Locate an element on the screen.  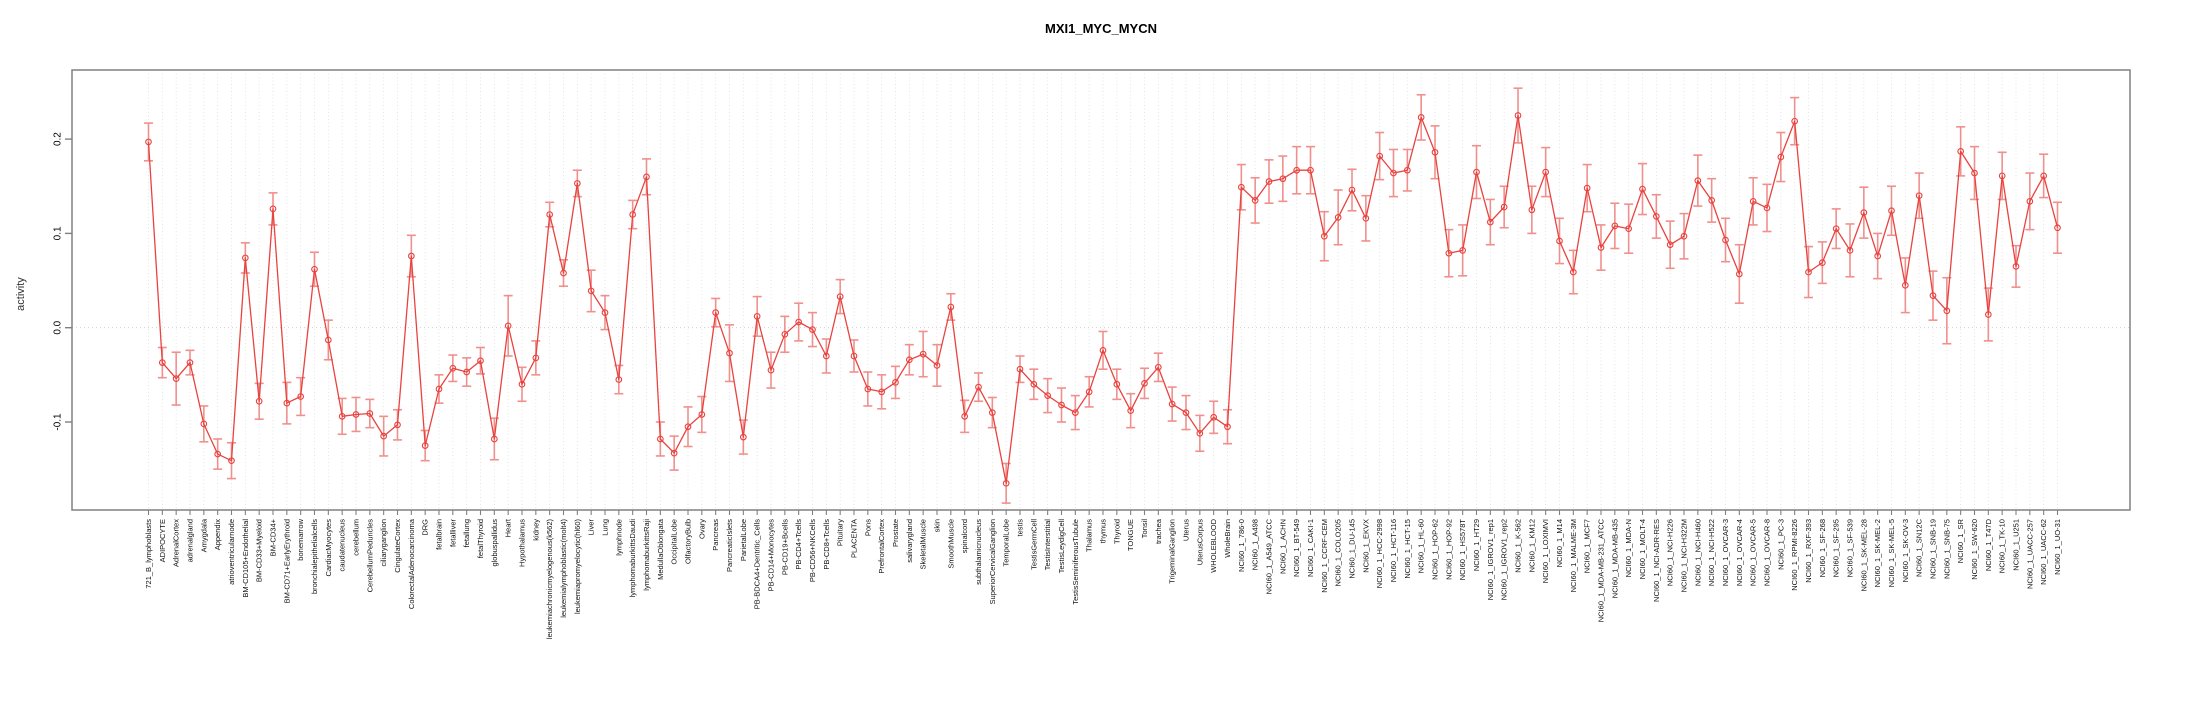
x-tick-label: NCI60_1_MDA-MB-231_ATCC is located at coordinates (1601, 570).